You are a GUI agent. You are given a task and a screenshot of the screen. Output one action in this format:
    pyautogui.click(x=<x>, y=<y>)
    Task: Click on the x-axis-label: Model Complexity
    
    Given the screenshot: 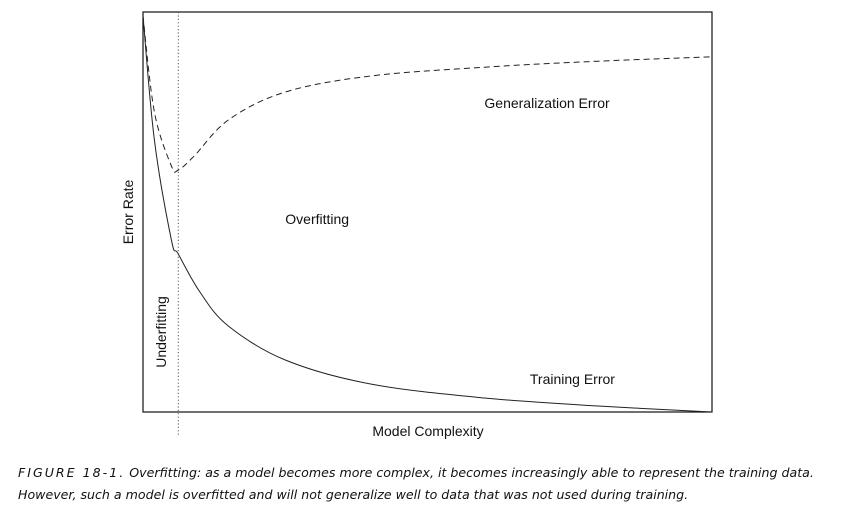 What is the action you would take?
    pyautogui.click(x=427, y=431)
    